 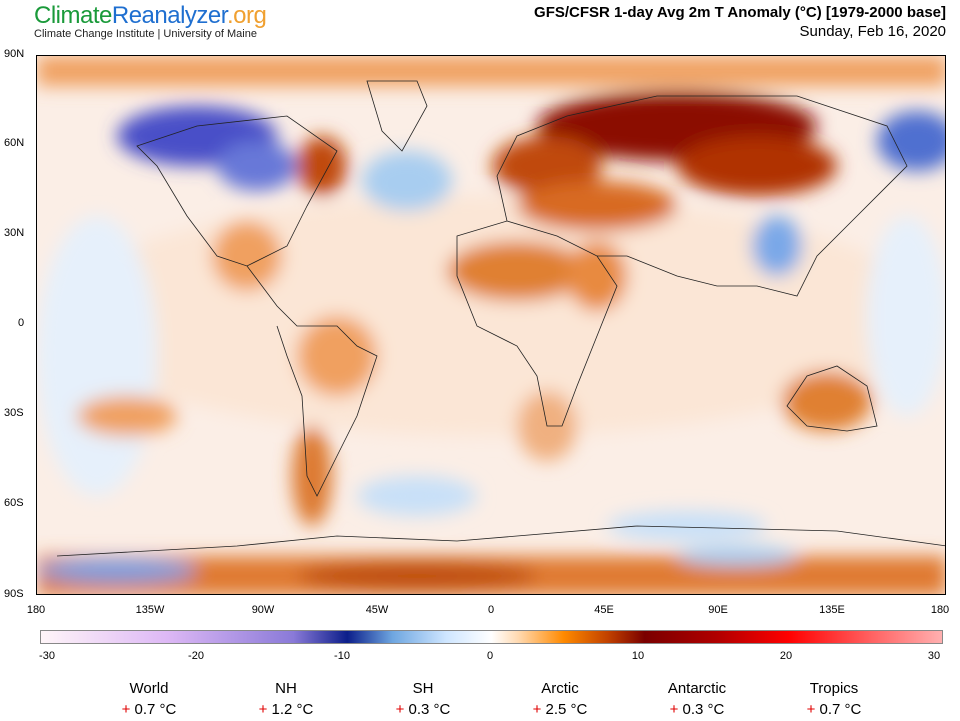 What do you see at coordinates (491, 637) in the screenshot?
I see `color-scale-bar` at bounding box center [491, 637].